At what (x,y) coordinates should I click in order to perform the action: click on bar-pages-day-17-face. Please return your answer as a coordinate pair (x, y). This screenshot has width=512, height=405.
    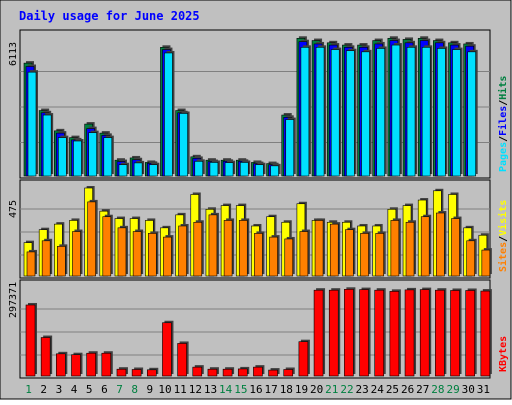
    Looking at the image, I should click on (274, 171).